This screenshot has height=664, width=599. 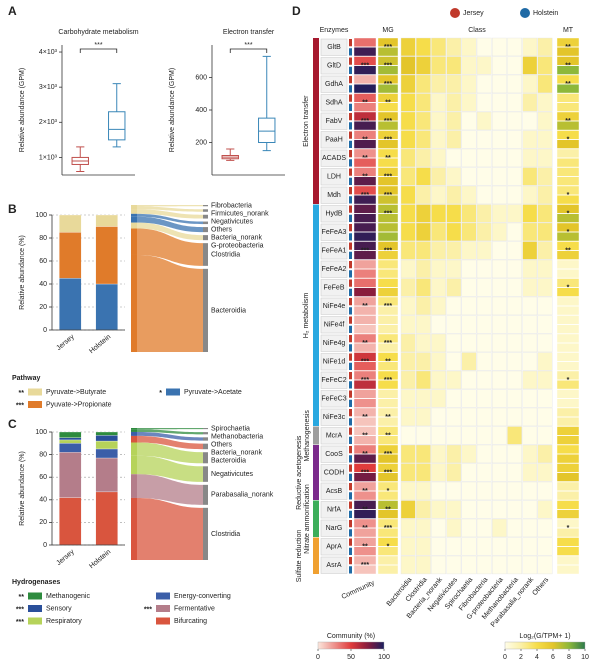 What do you see at coordinates (585, 657) in the screenshot?
I see `colorbar-tick-label: 10` at bounding box center [585, 657].